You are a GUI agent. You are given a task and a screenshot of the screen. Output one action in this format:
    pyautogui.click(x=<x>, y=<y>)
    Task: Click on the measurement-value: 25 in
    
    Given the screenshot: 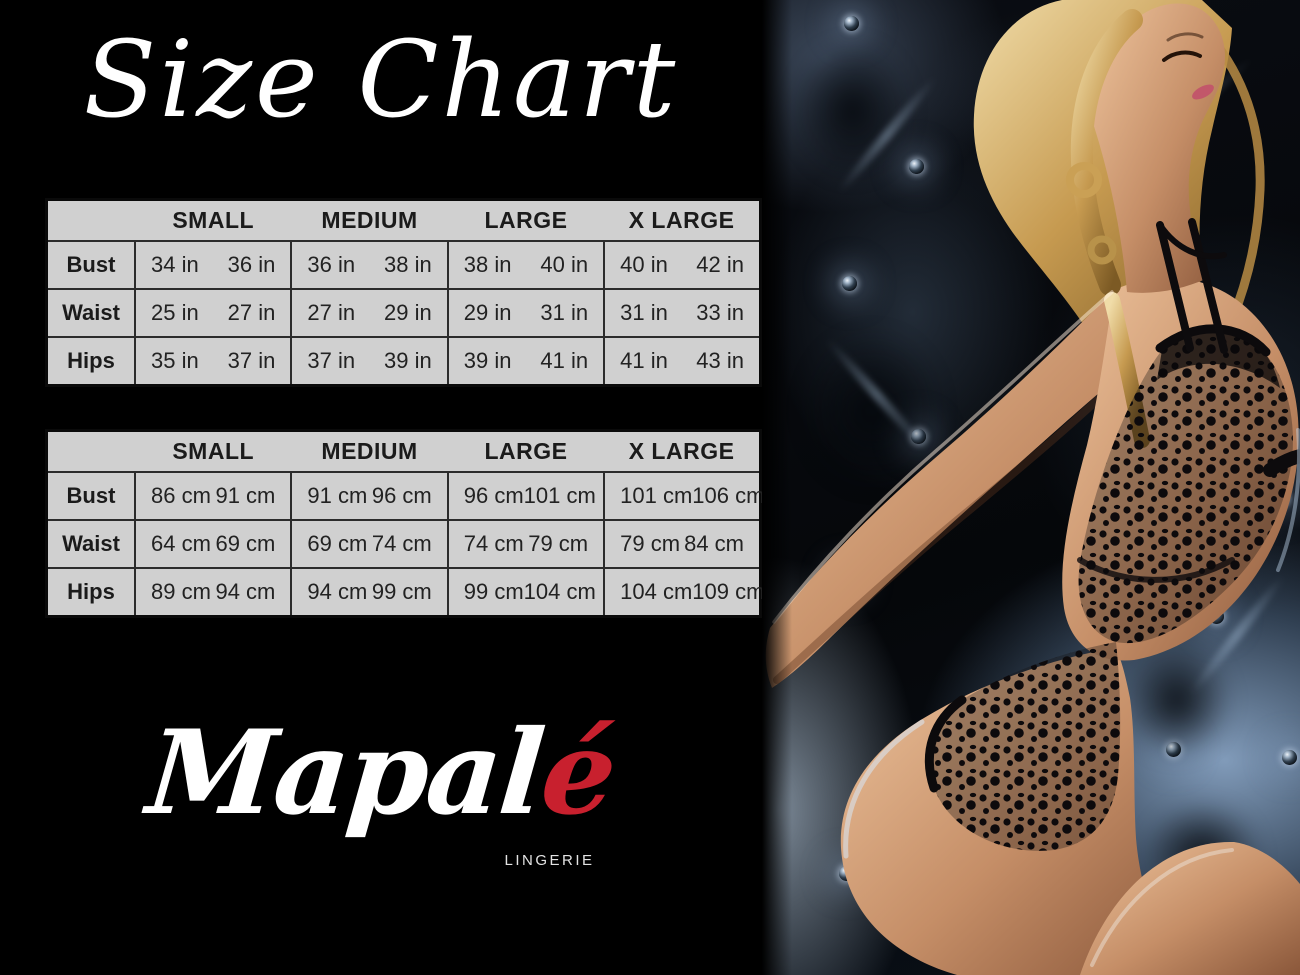 What is the action you would take?
    pyautogui.click(x=175, y=312)
    